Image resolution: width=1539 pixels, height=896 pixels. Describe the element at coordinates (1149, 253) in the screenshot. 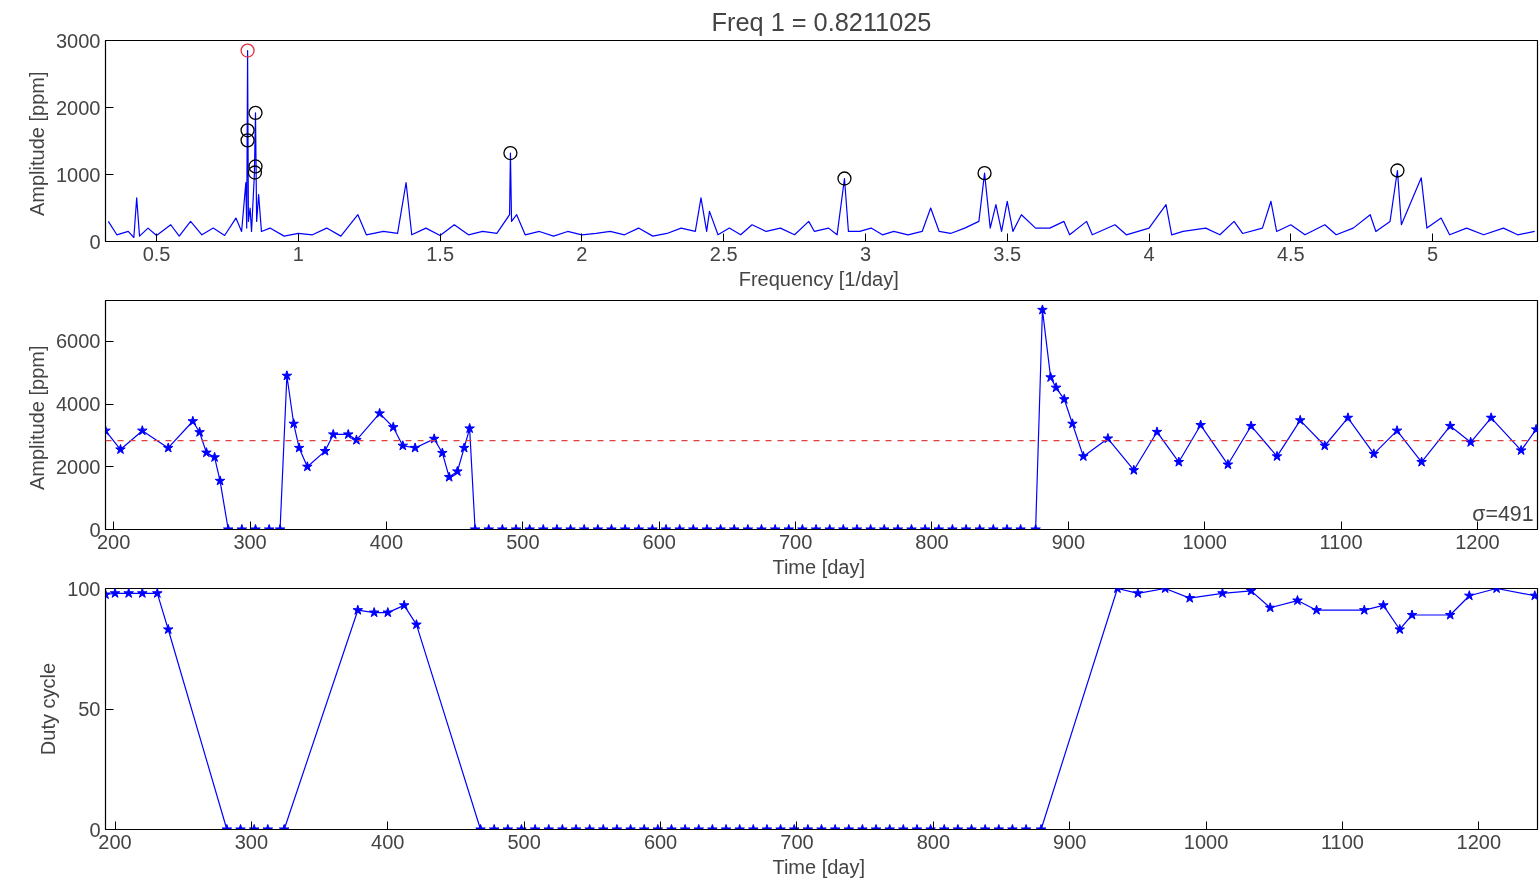

I see `x-tick-label: 4` at that location.